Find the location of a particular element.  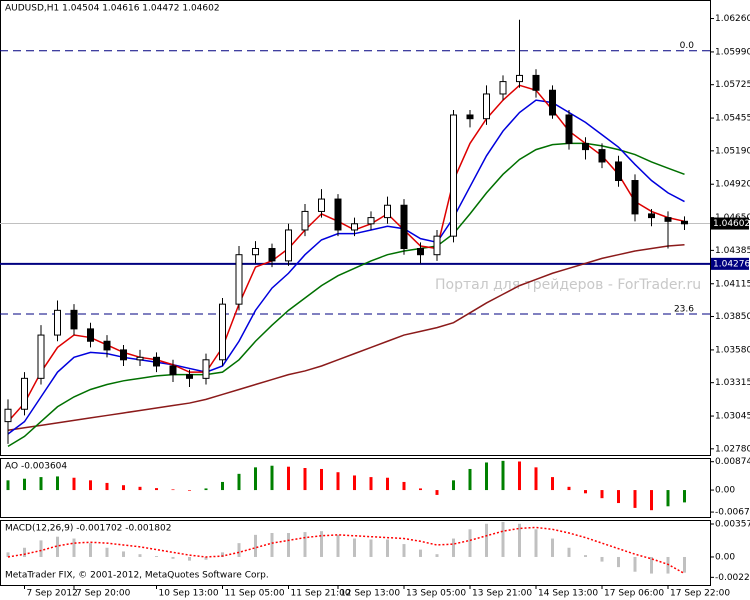

y-tick-label: 0.008741 is located at coordinates (732, 462).